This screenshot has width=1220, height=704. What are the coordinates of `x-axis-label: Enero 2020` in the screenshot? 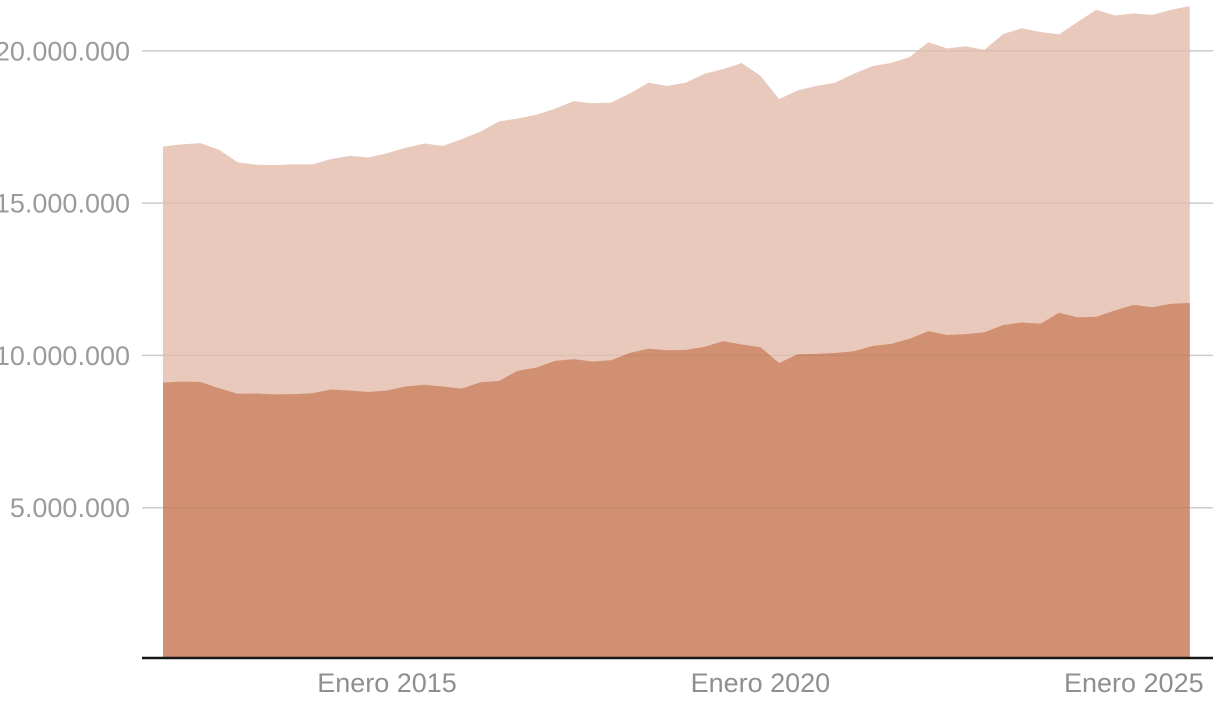 It's located at (761, 683).